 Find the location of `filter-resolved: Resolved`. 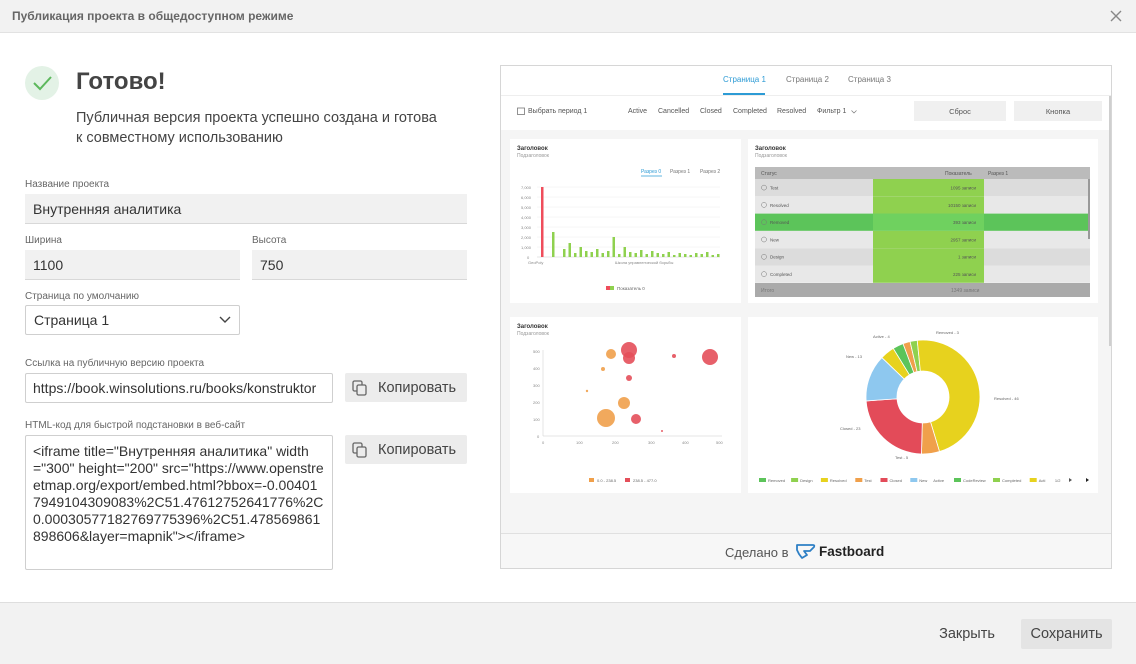

filter-resolved: Resolved is located at coordinates (792, 111).